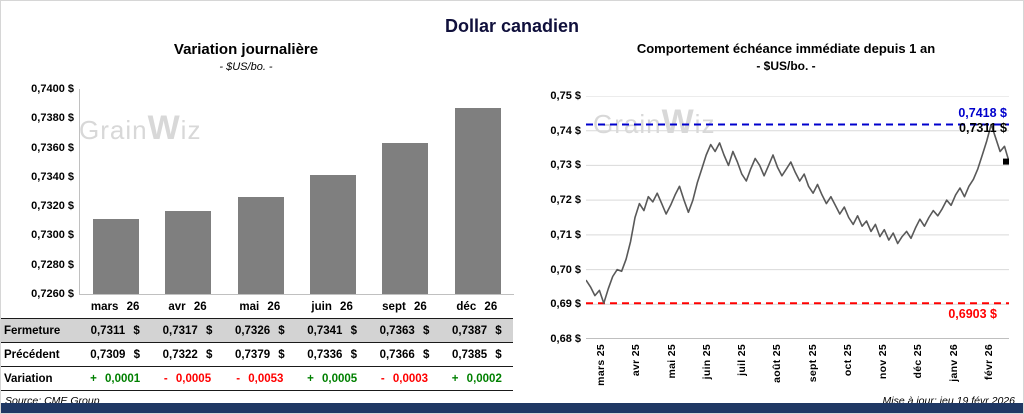  I want to click on precedent-value: 0,7379 $, so click(259, 354).